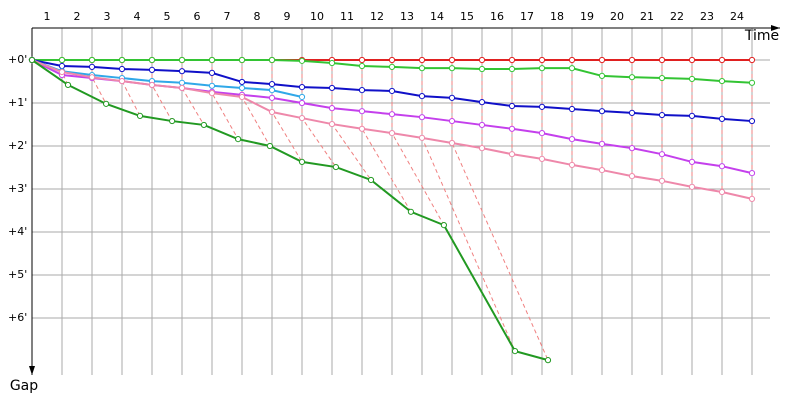 This screenshot has height=400, width=800. I want to click on x-tick-label: 23, so click(707, 16).